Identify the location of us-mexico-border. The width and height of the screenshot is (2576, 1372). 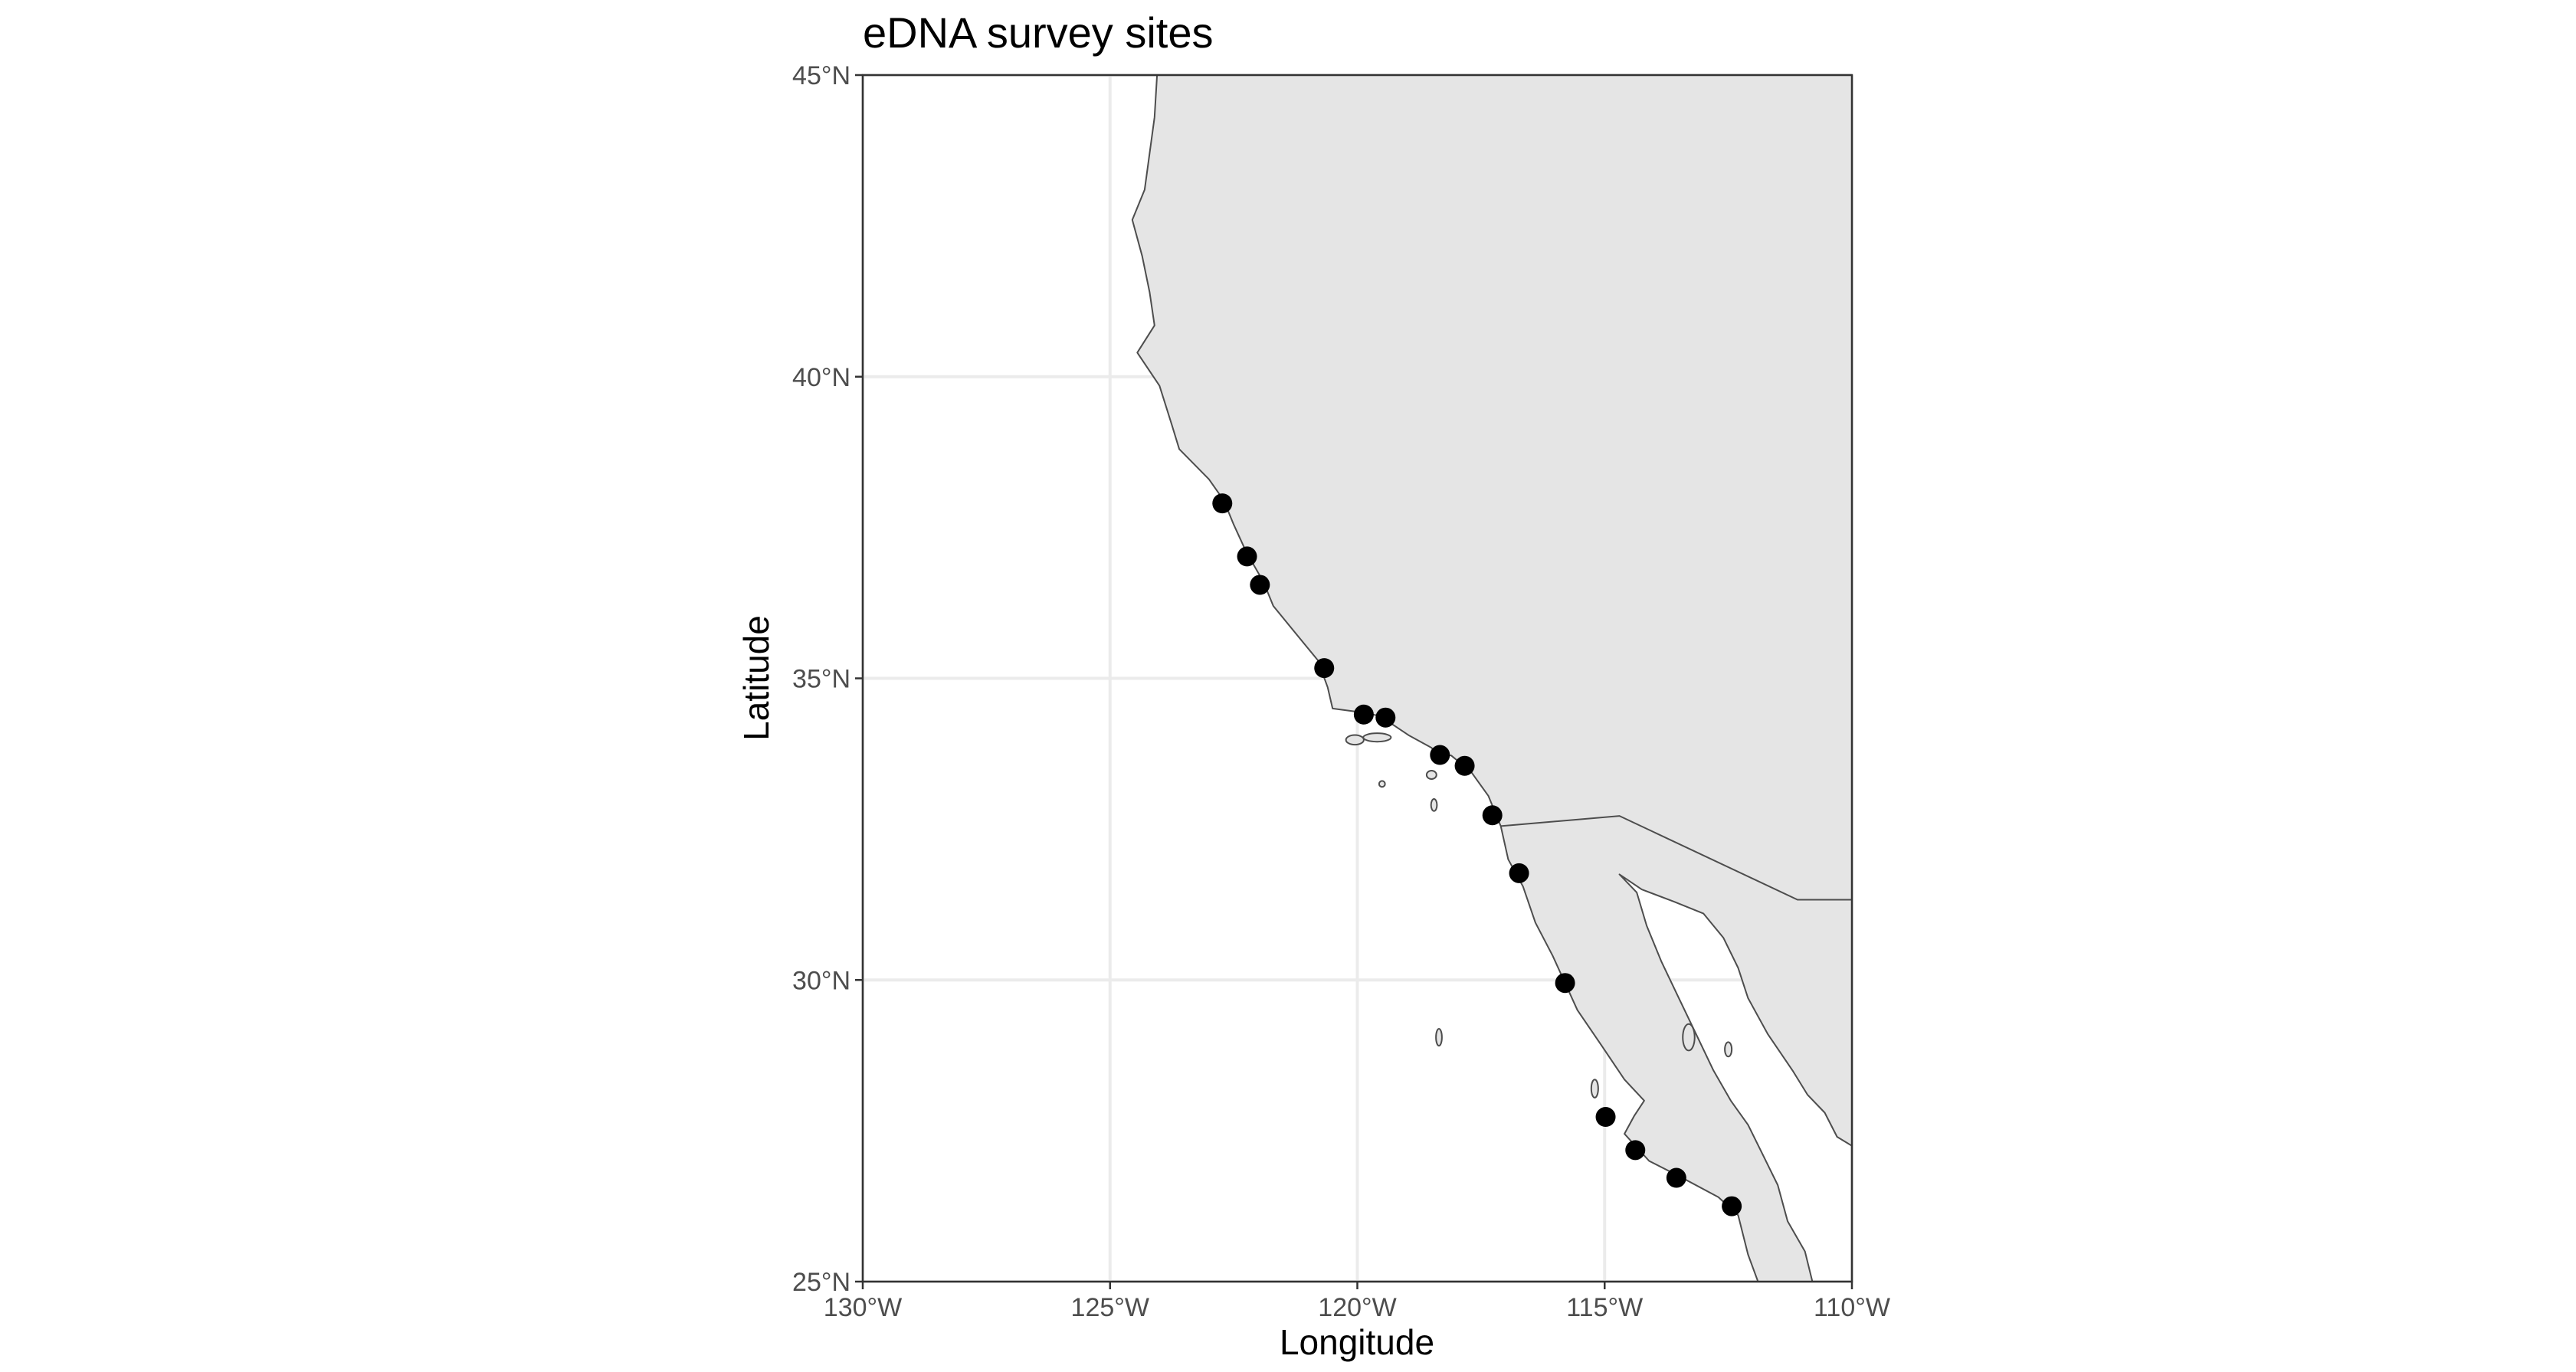
(1676, 858).